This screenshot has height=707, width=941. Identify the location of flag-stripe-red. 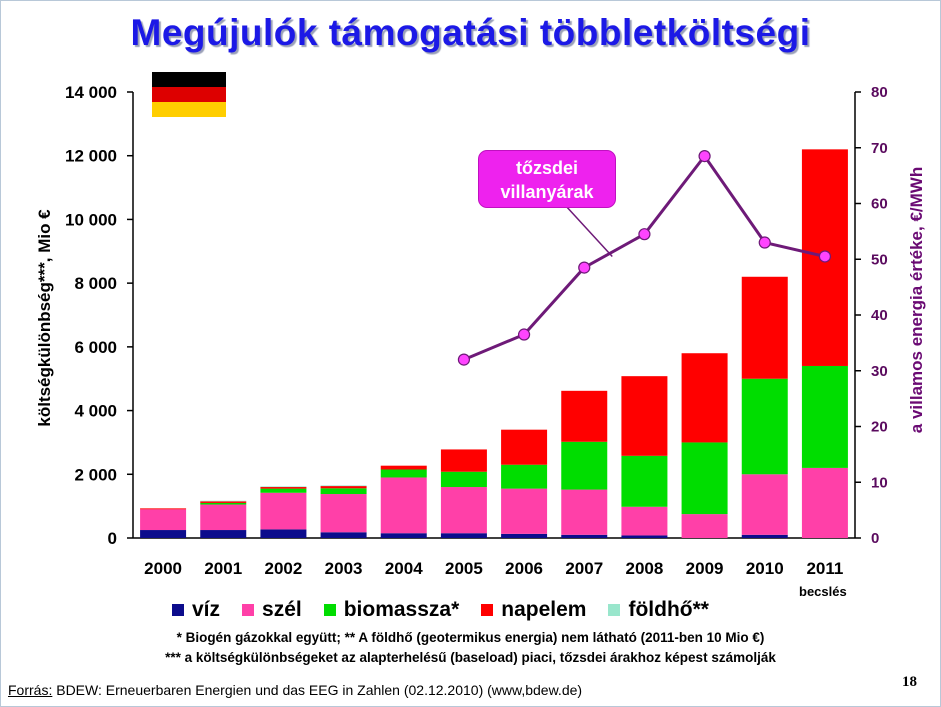
(189, 94).